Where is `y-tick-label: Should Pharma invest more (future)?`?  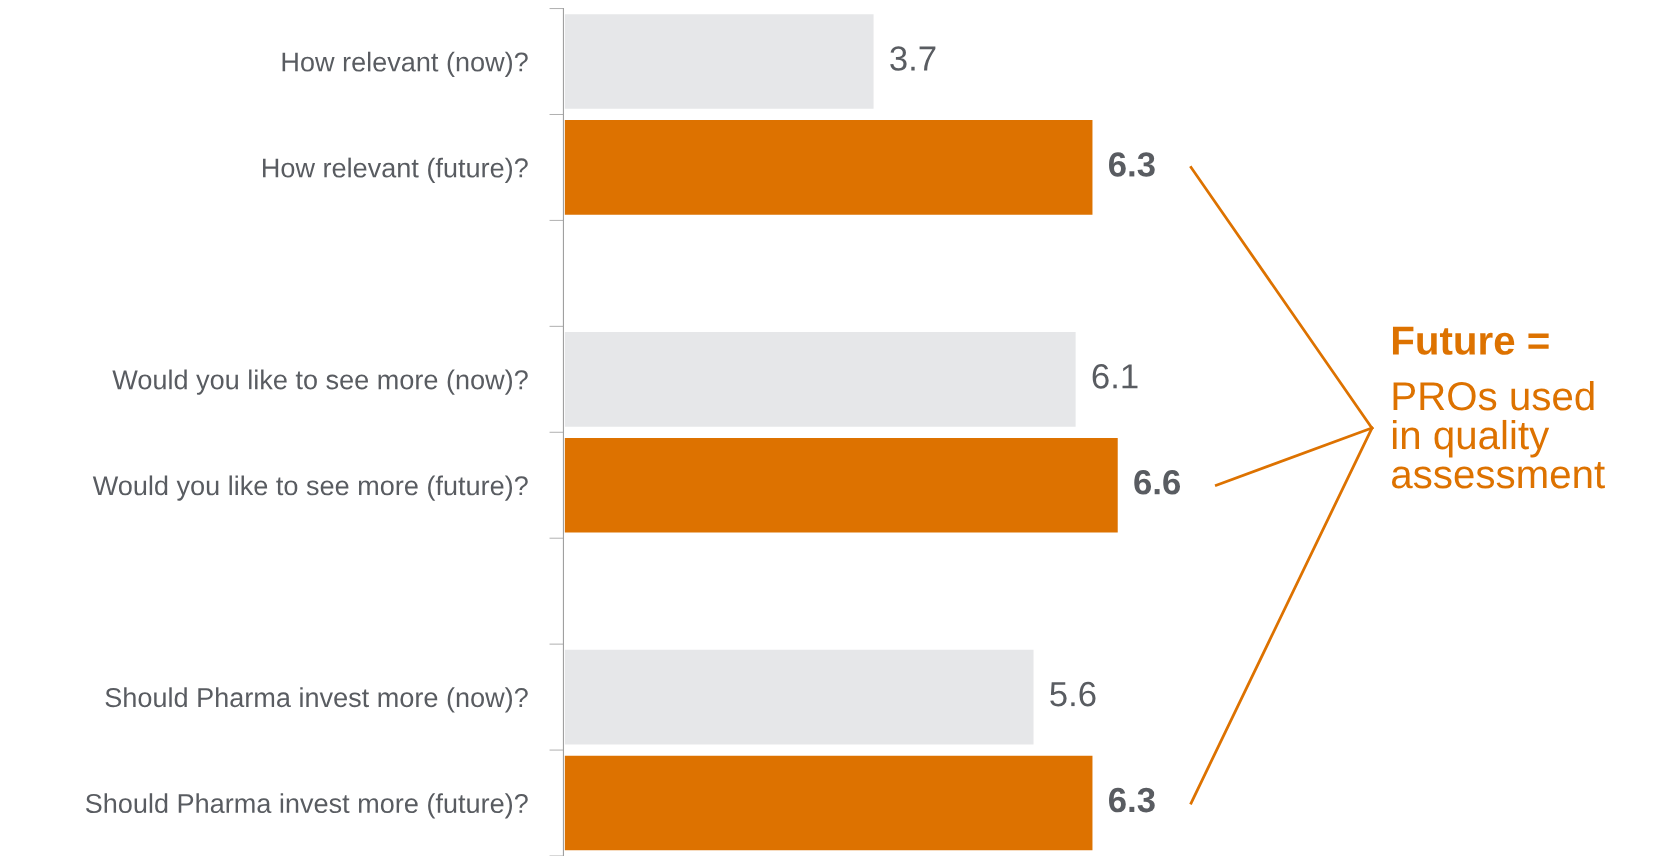 y-tick-label: Should Pharma invest more (future)? is located at coordinates (306, 806).